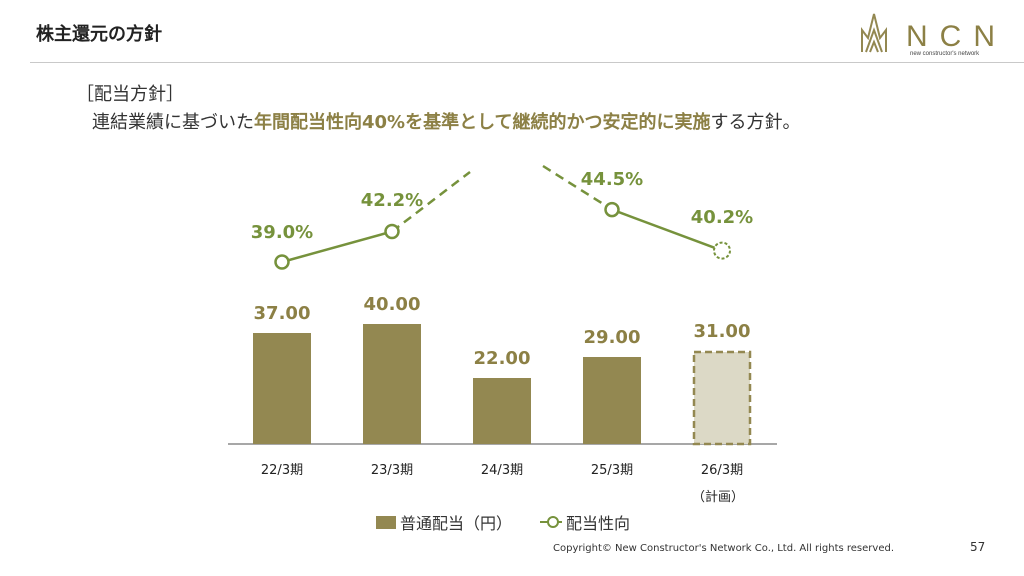  I want to click on bar-value-label-0: 37.00, so click(282, 313).